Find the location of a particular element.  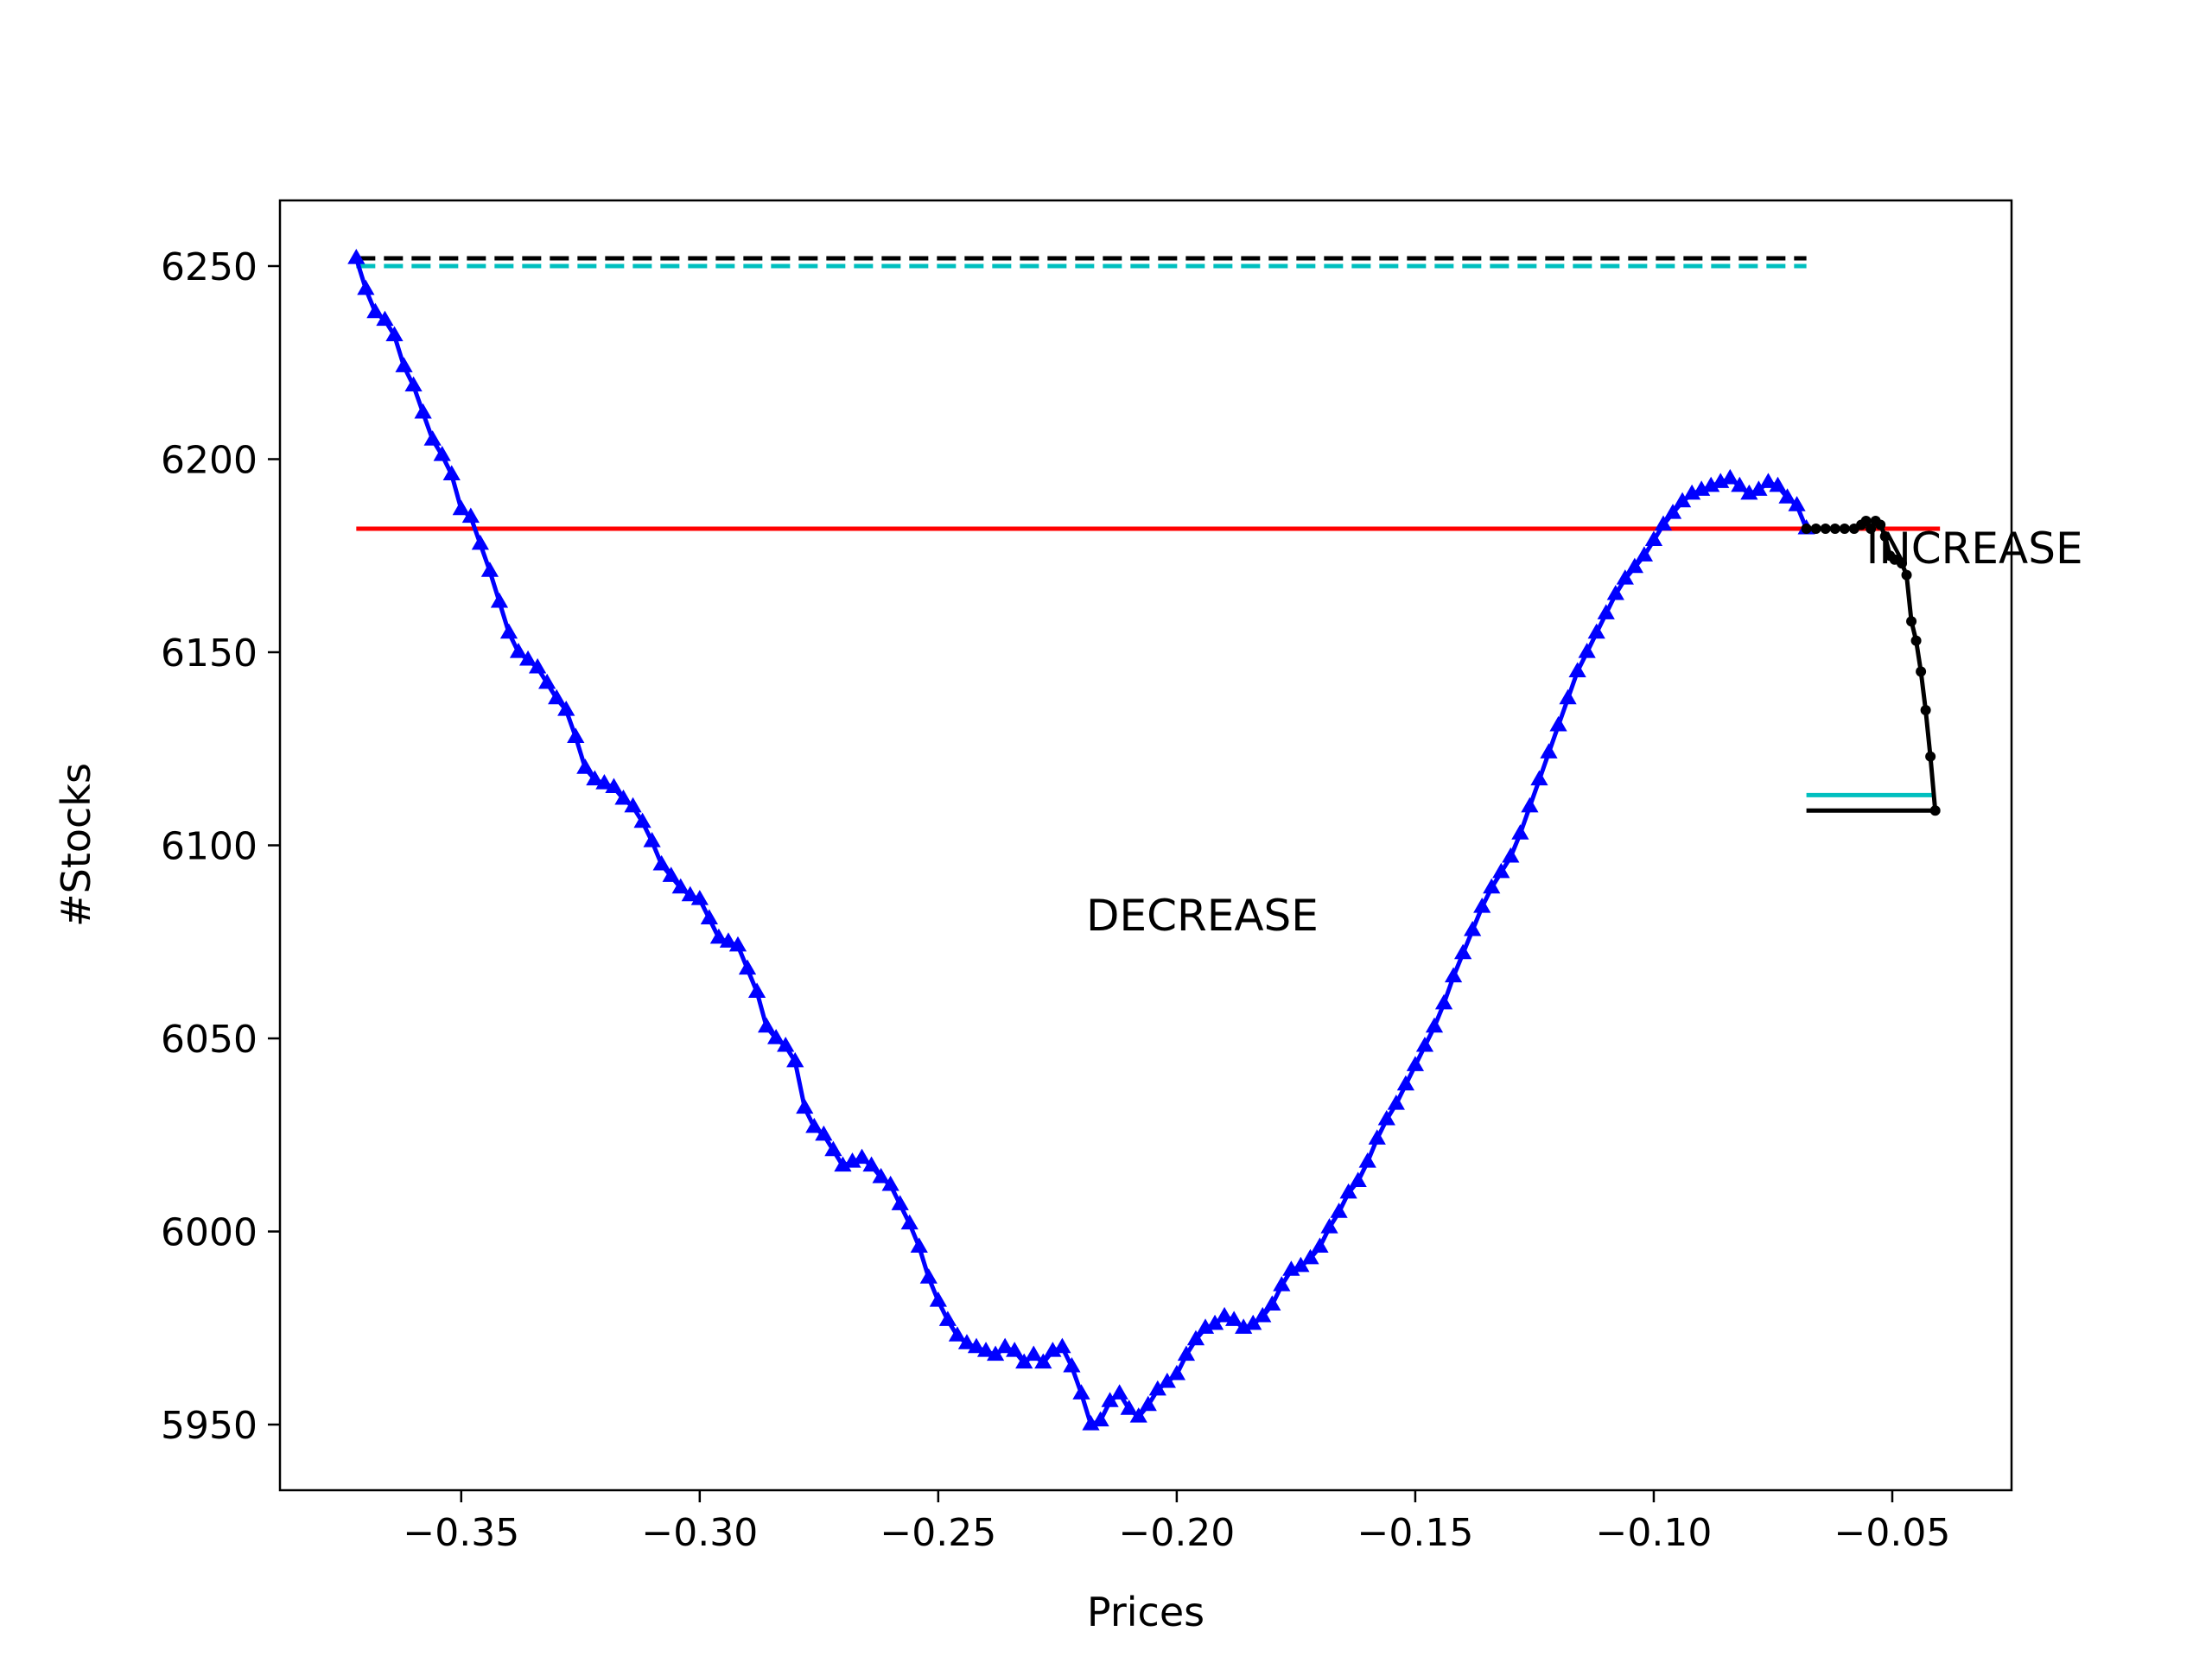

y-axis: 5950 6000 6050 6100 6150 6200 6250 is located at coordinates (220, 847).